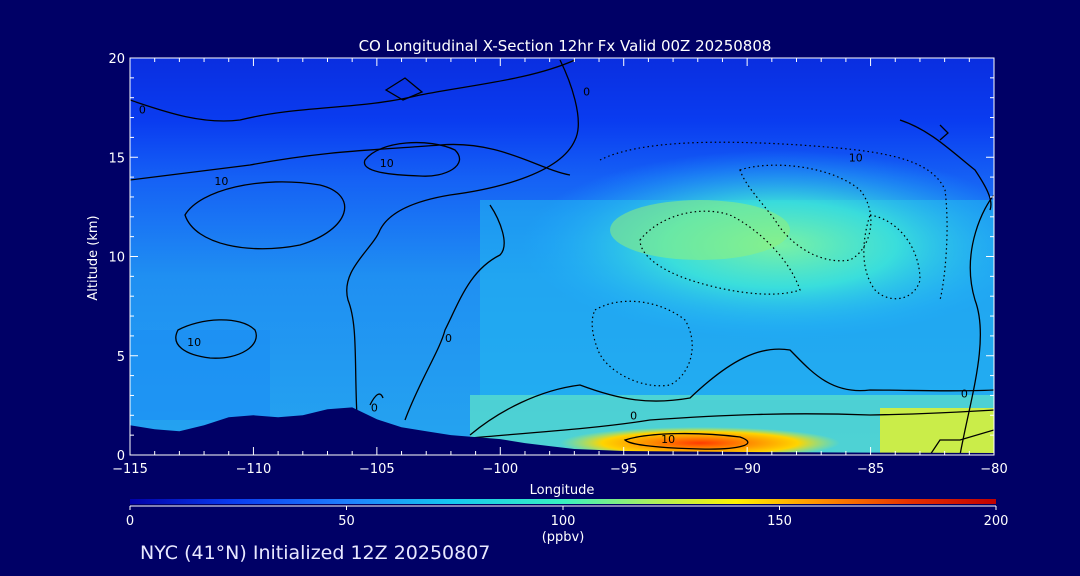 The width and height of the screenshot is (1080, 576). I want to click on y-tick-label: 20, so click(116, 59).